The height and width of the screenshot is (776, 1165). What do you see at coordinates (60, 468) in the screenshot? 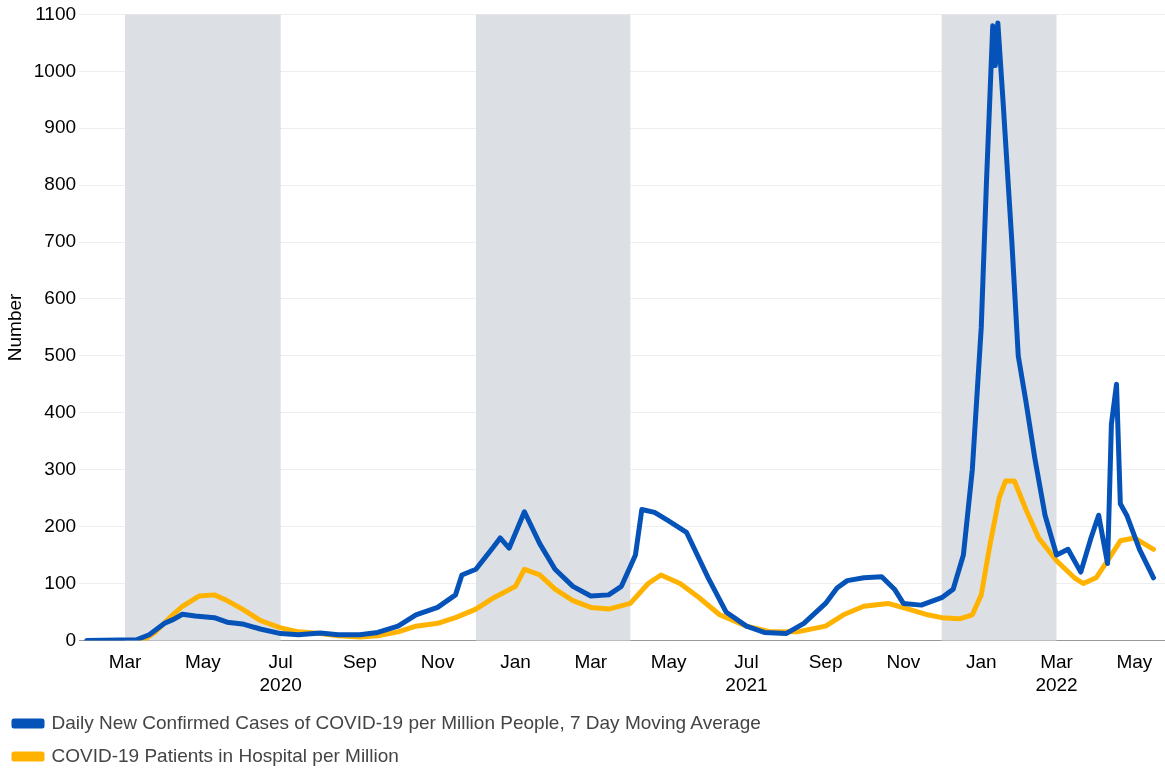
I see `y-tick-label: 300` at bounding box center [60, 468].